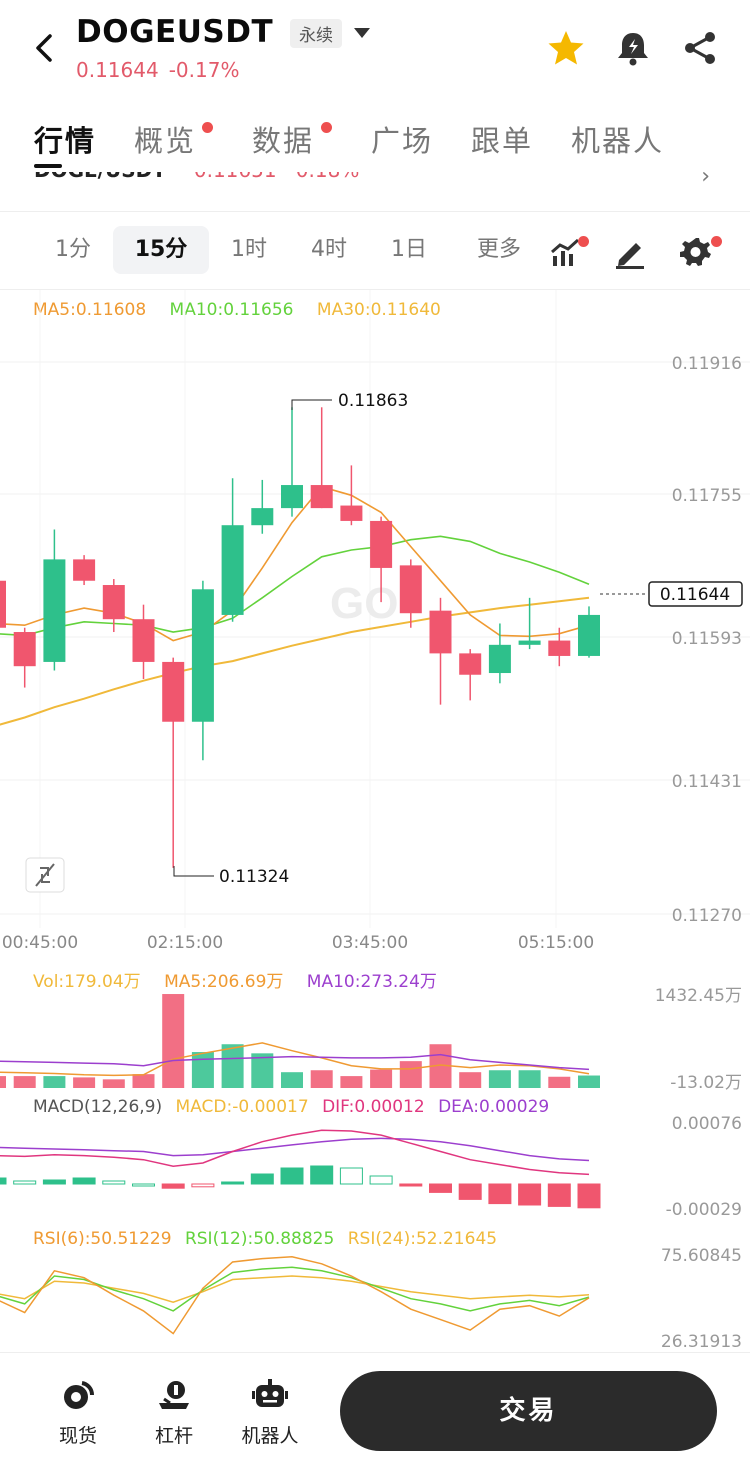 This screenshot has height=1469, width=750. What do you see at coordinates (375, 192) in the screenshot?
I see `sub-ticker-row: DOGE/USDT 0.11651 -0.18% ›` at bounding box center [375, 192].